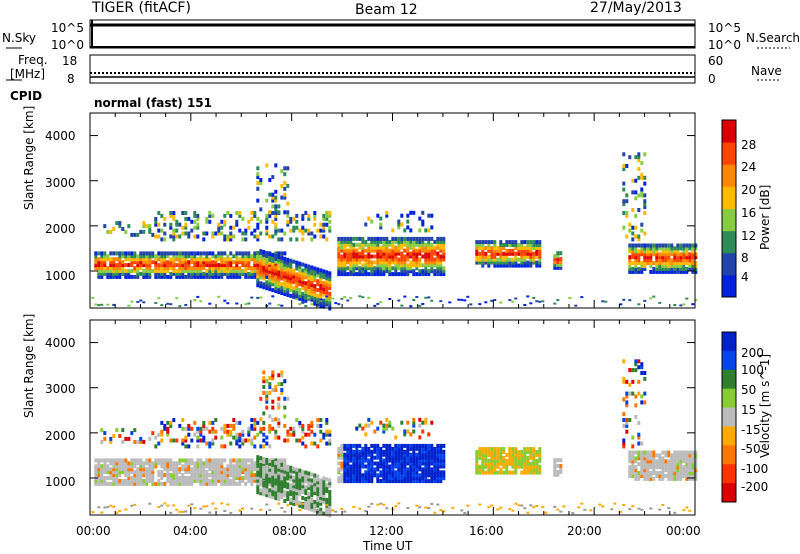 The height and width of the screenshot is (554, 800). I want to click on freq-tick-high: 18, so click(70, 61).